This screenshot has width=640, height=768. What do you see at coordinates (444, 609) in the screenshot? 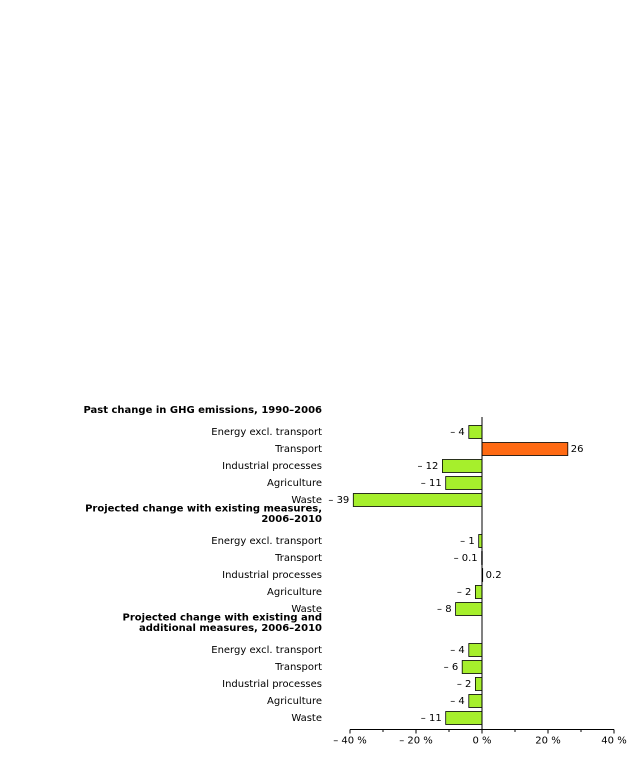
I see `data-label: – 8` at bounding box center [444, 609].